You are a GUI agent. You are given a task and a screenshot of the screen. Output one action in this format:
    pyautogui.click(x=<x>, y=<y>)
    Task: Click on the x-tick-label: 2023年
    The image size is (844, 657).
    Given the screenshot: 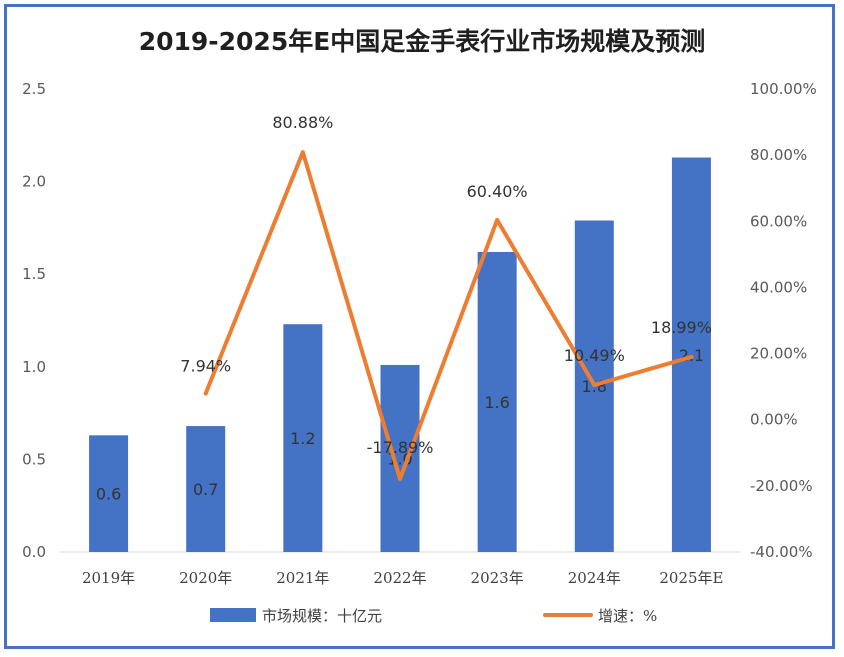 What is the action you would take?
    pyautogui.click(x=497, y=578)
    